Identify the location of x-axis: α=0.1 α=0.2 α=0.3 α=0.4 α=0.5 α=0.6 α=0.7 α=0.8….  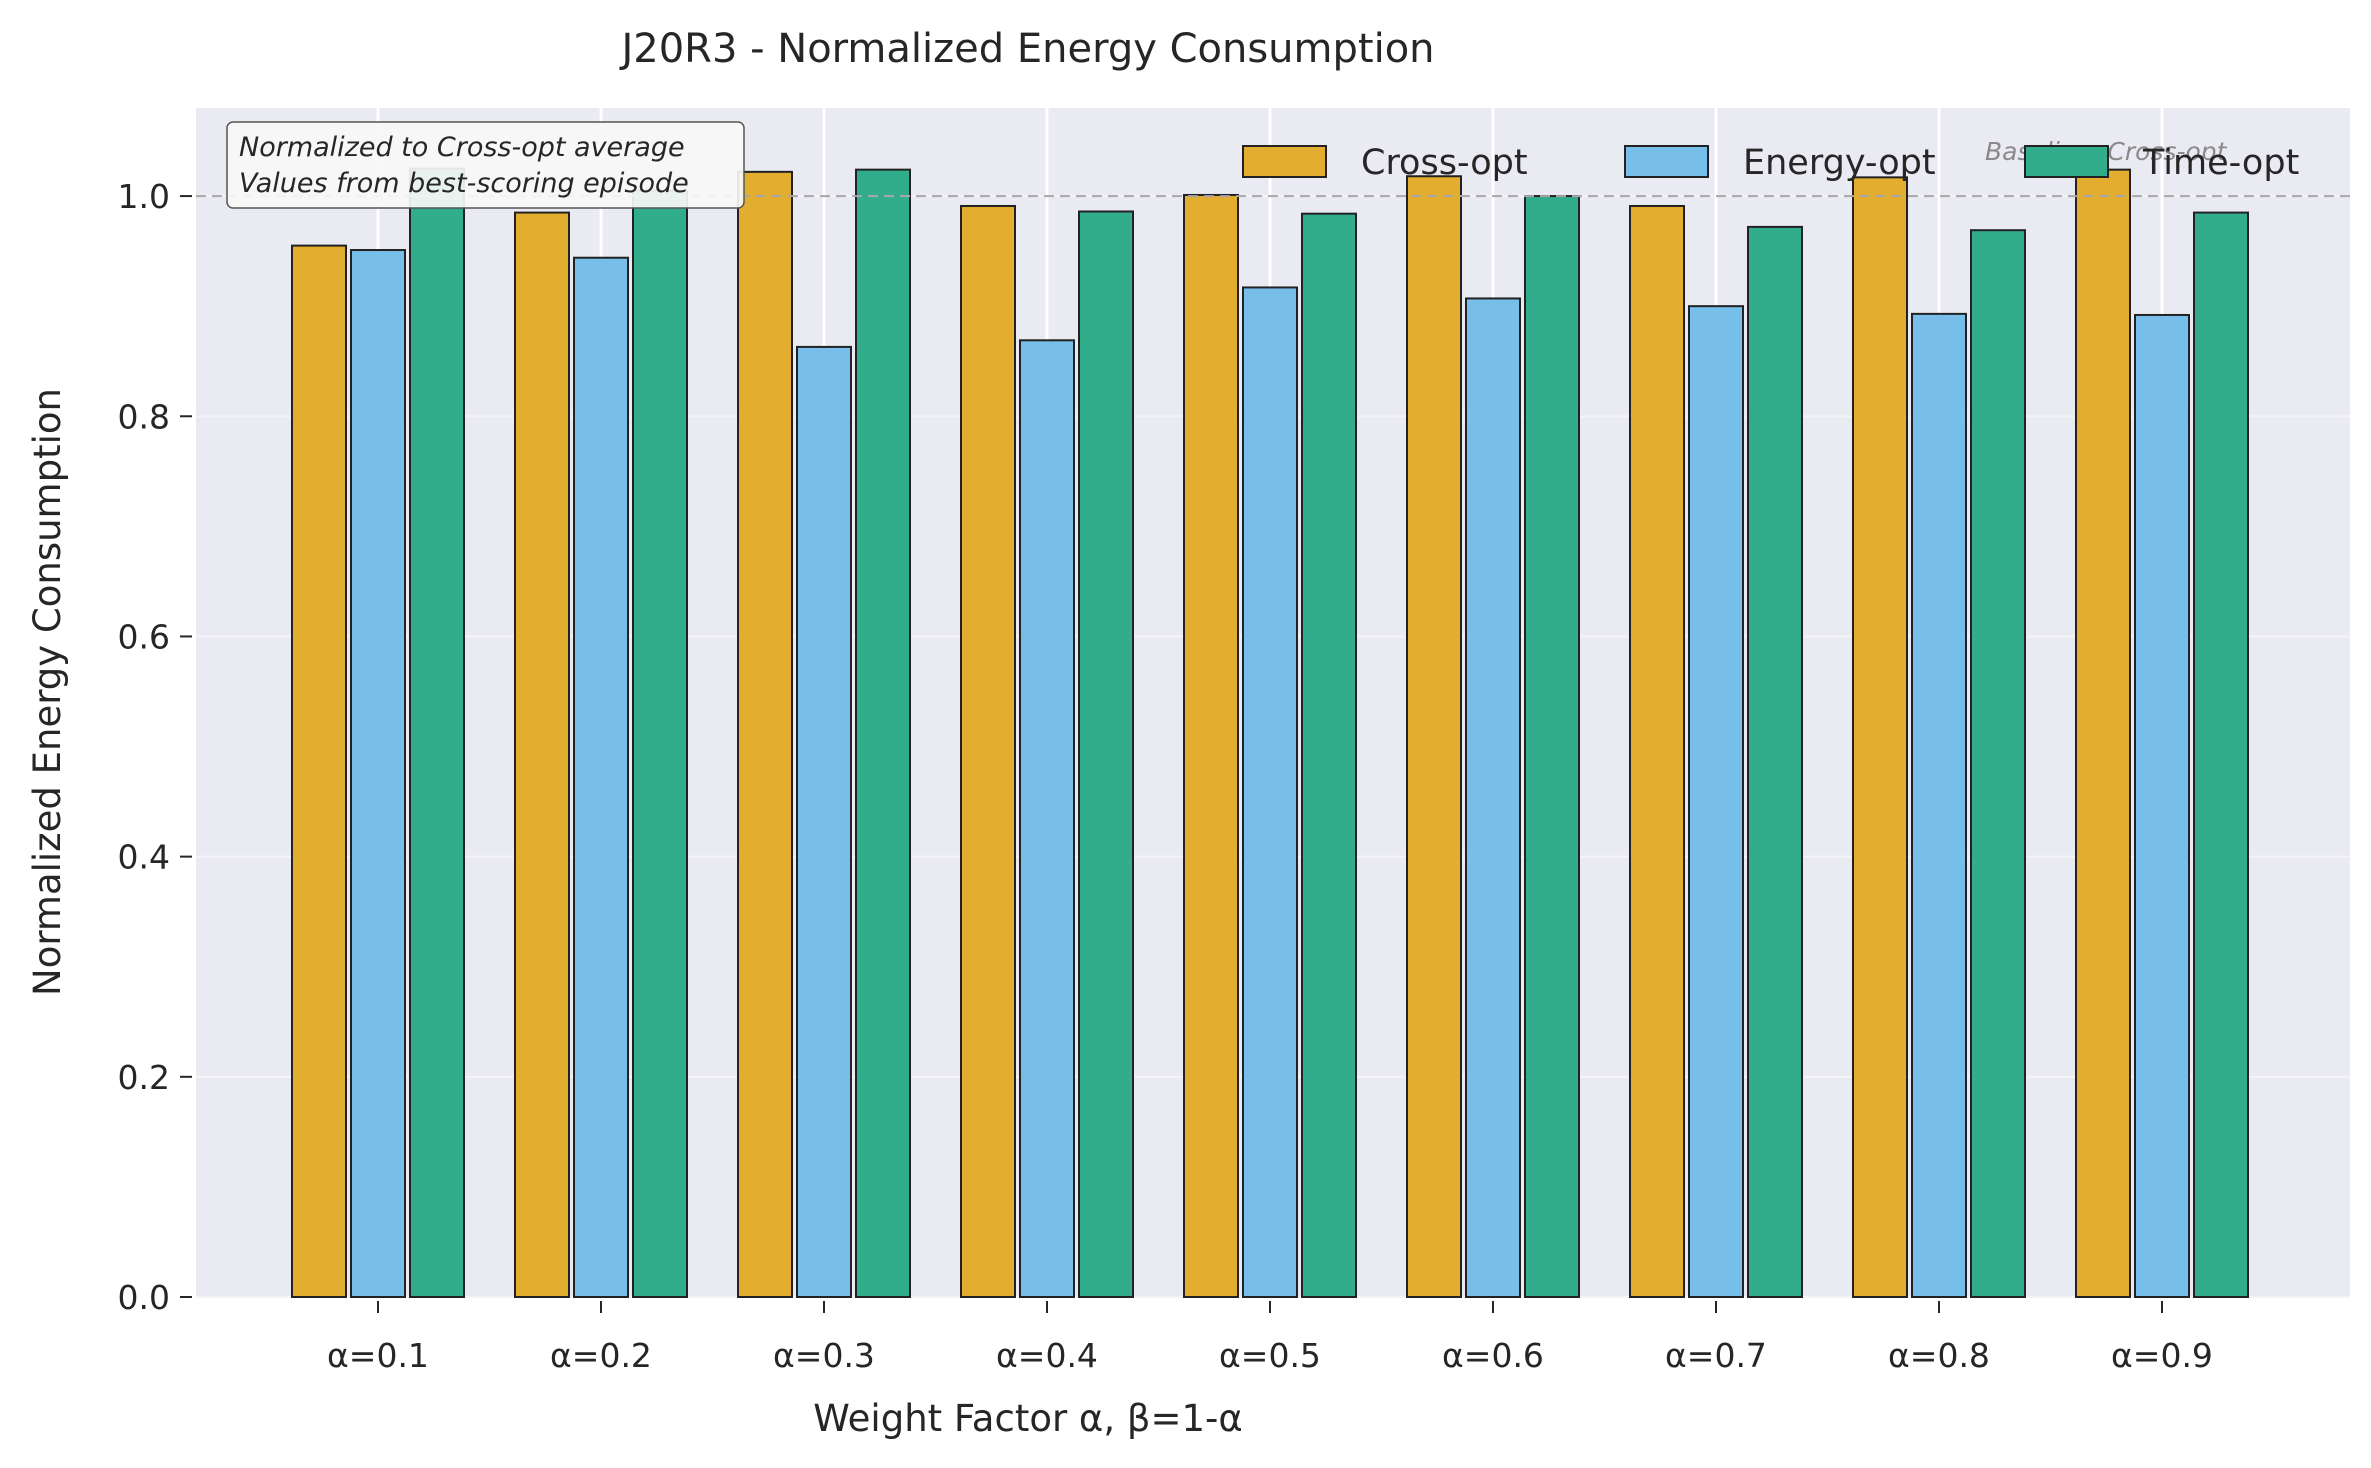
(1270, 1338).